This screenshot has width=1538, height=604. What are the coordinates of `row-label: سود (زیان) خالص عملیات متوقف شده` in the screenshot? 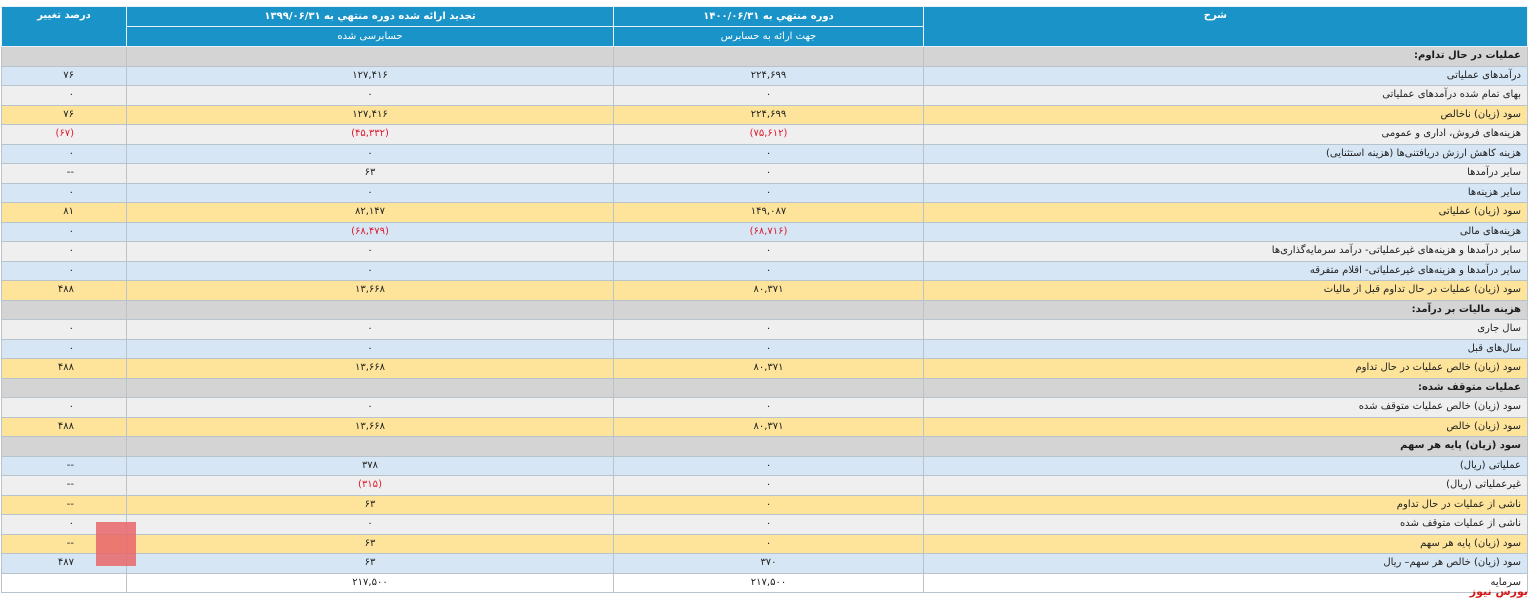 It's located at (1225, 407).